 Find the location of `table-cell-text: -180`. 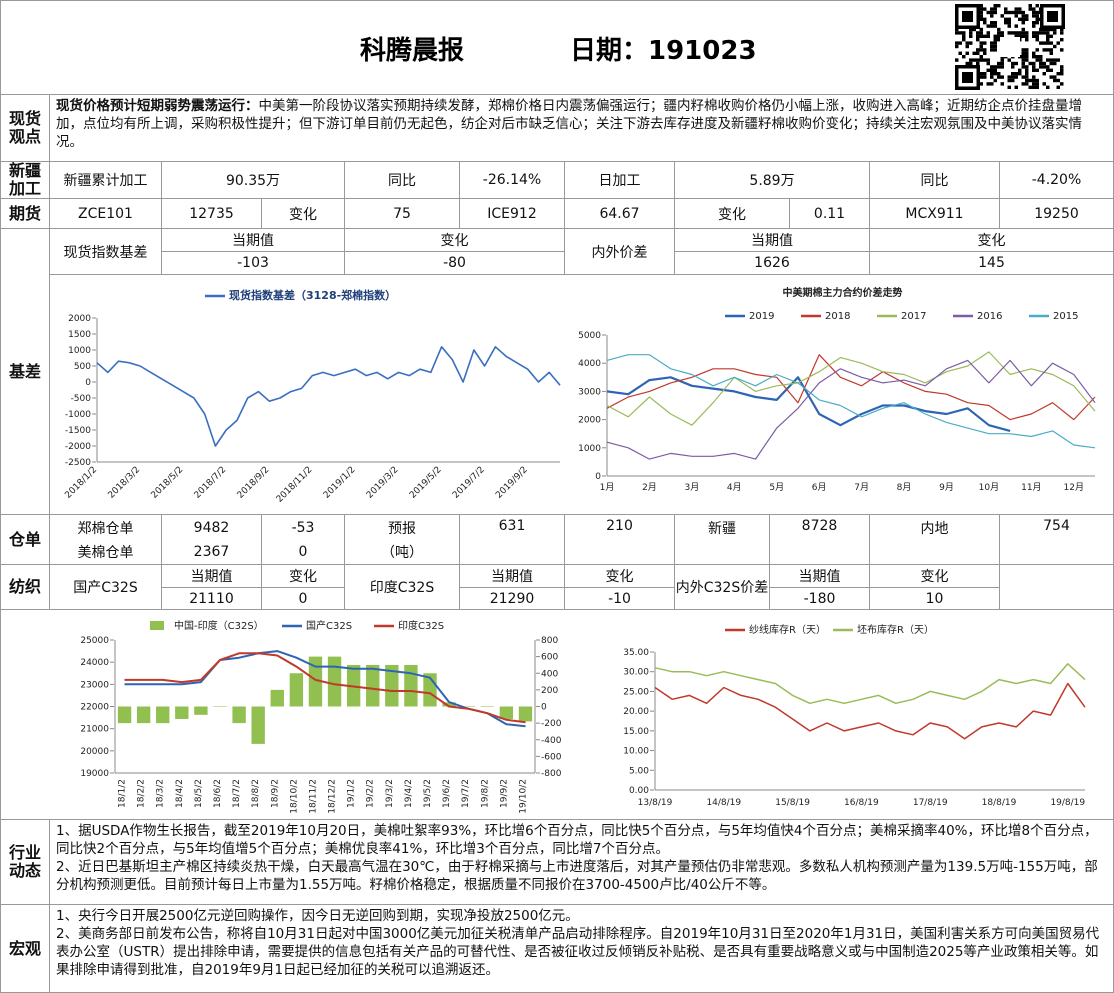

table-cell-text: -180 is located at coordinates (819, 598).